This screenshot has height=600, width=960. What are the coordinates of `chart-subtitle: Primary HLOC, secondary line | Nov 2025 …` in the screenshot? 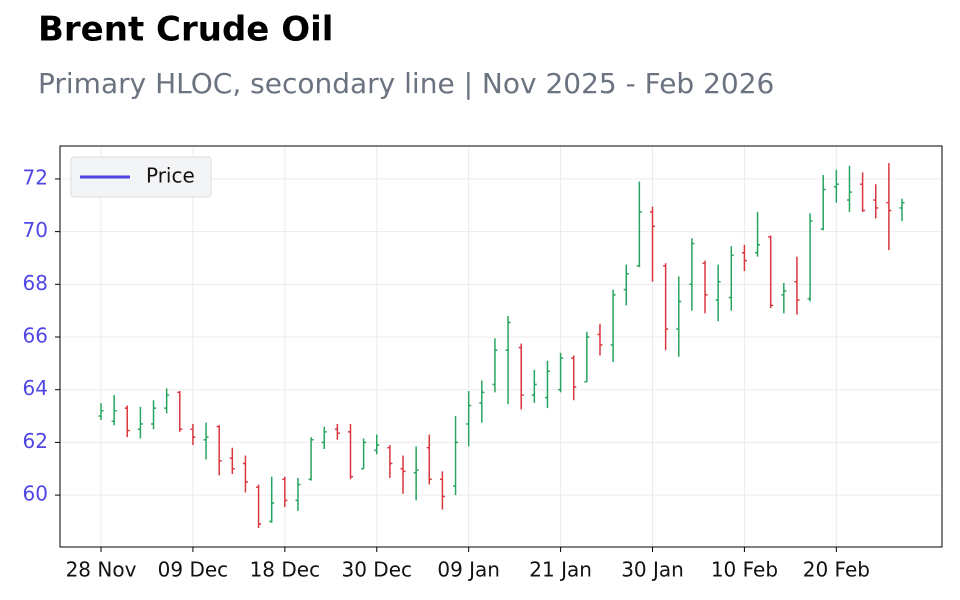 It's located at (406, 83).